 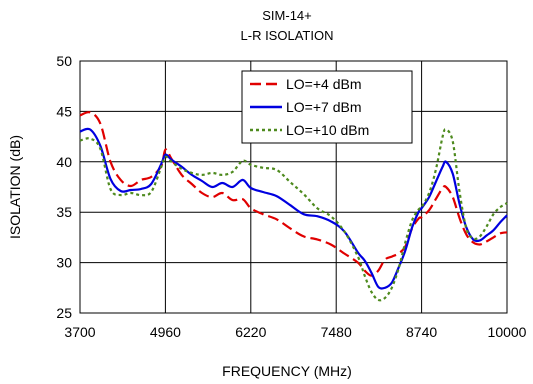 I want to click on x-tick-label: 10000, so click(x=507, y=332).